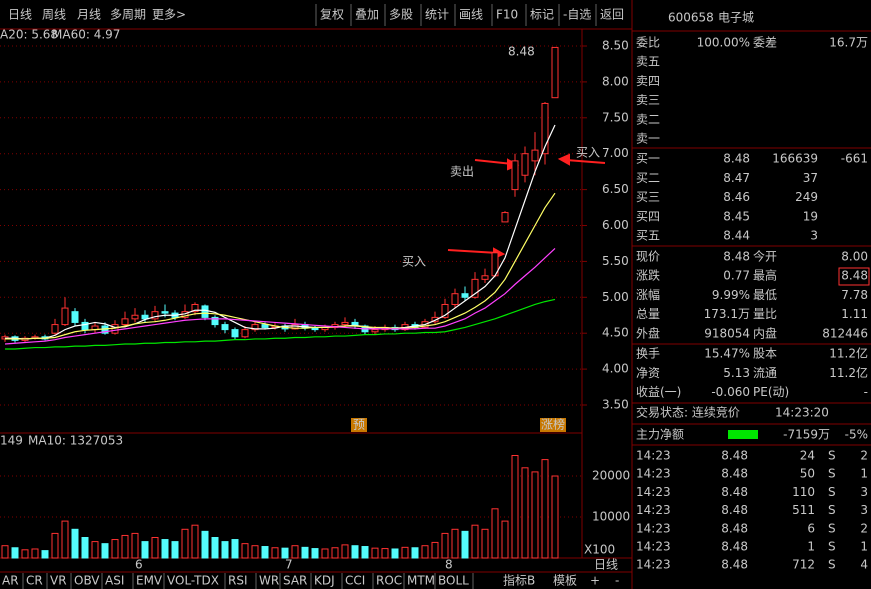  I want to click on indicator-tab: SAR, so click(295, 581).